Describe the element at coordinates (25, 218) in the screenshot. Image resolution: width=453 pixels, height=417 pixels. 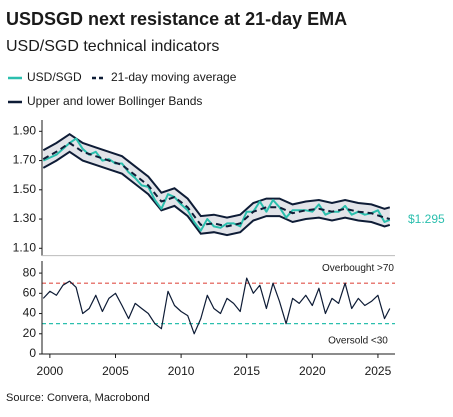
I see `y-tick-label: 1.30` at that location.